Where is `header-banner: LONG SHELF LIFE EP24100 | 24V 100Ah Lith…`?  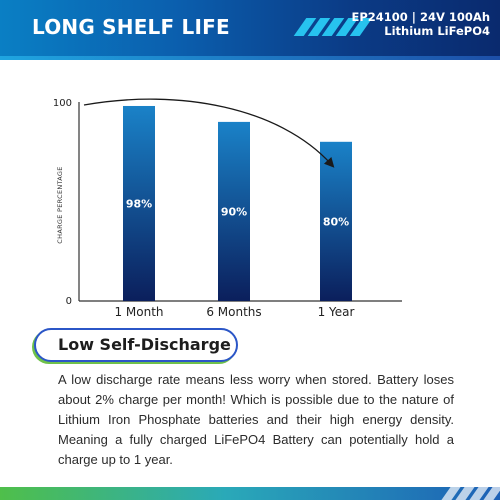
header-banner: LONG SHELF LIFE EP24100 | 24V 100Ah Lith… is located at coordinates (250, 28).